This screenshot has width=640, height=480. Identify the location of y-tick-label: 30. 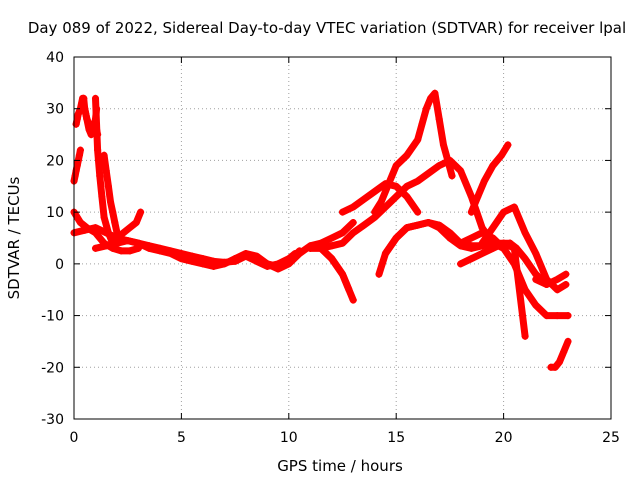
(55, 110).